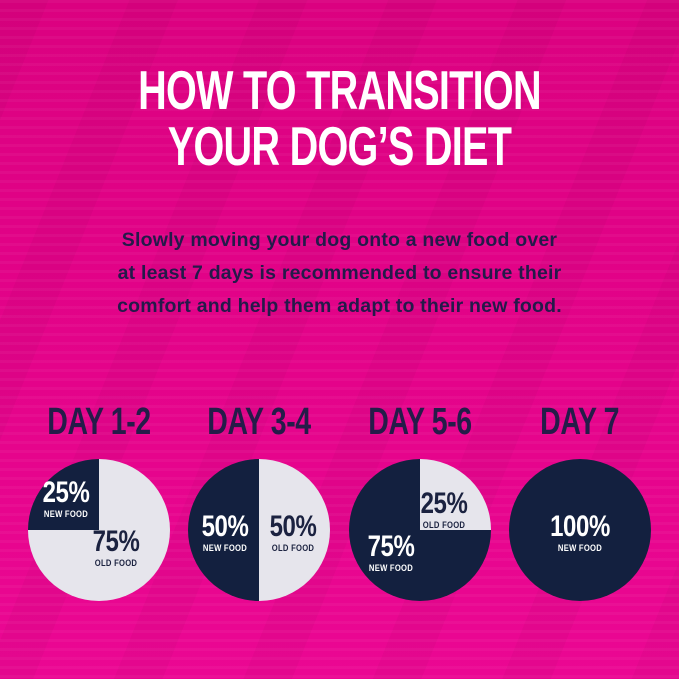 This screenshot has width=679, height=679. I want to click on pie-column-day-1-2: DAY 1-2 25% NEW FOOD 75% OLD FOOD, so click(99, 502).